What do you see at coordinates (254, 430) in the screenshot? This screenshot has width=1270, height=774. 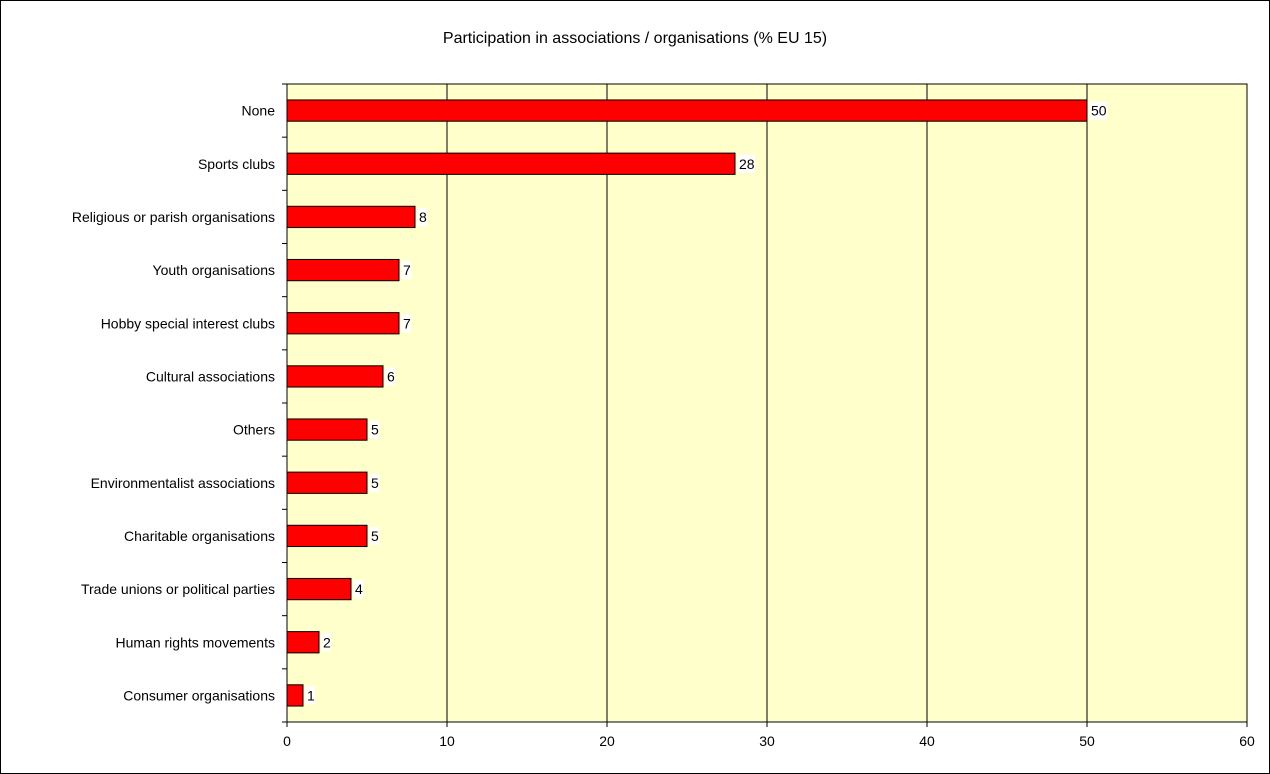 I see `y-tick-label: Others` at bounding box center [254, 430].